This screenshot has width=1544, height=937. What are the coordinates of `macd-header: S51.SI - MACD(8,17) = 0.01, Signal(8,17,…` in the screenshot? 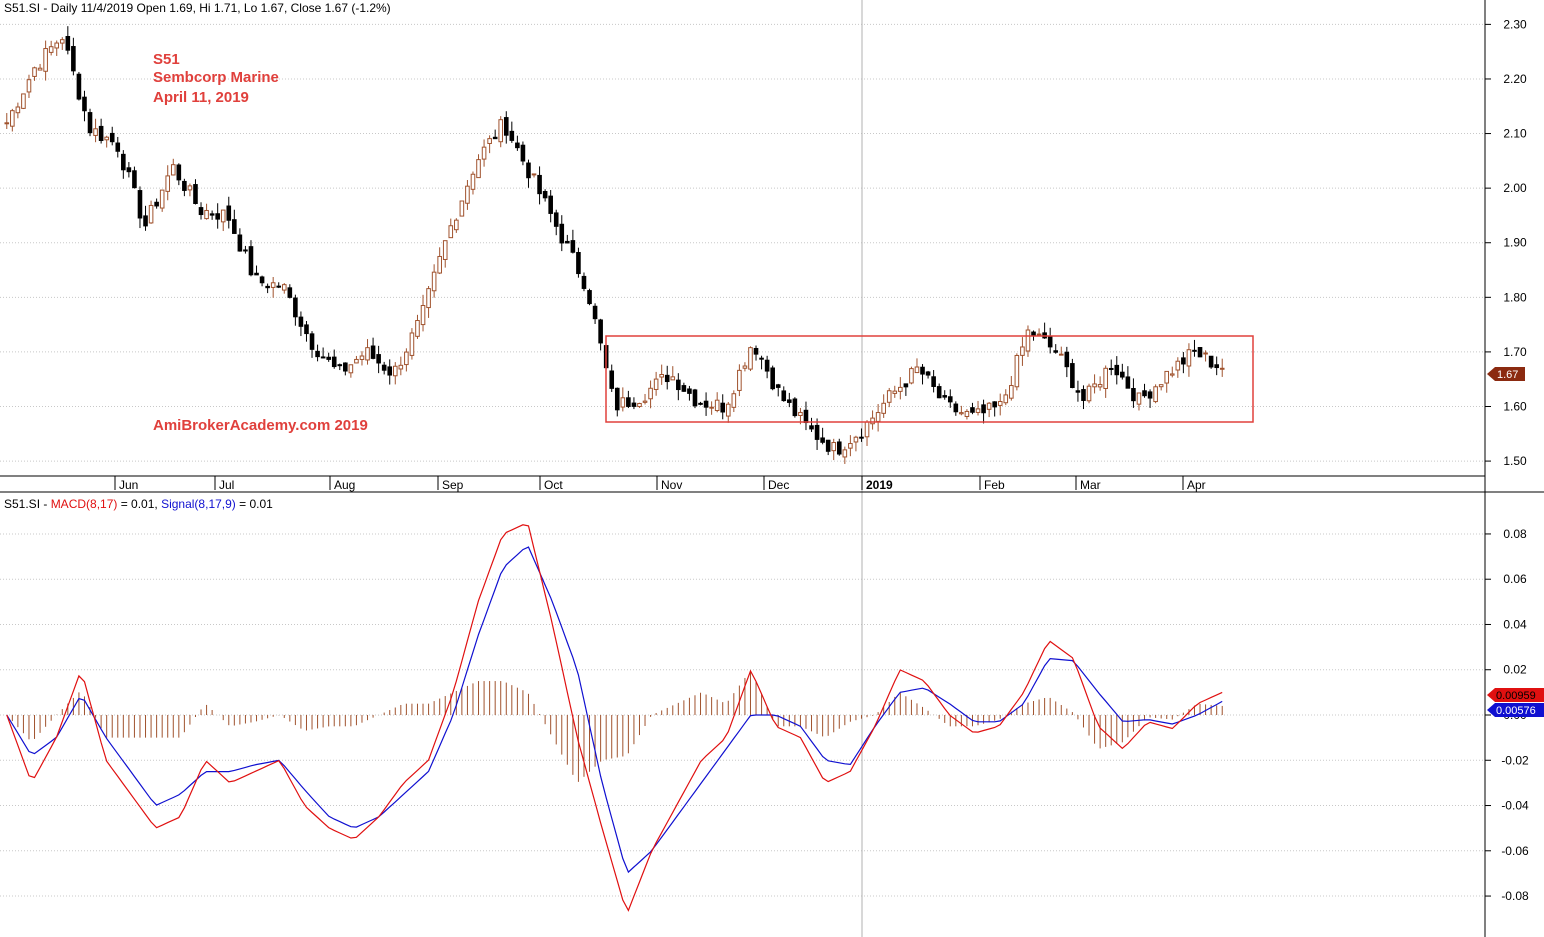 It's located at (138, 504).